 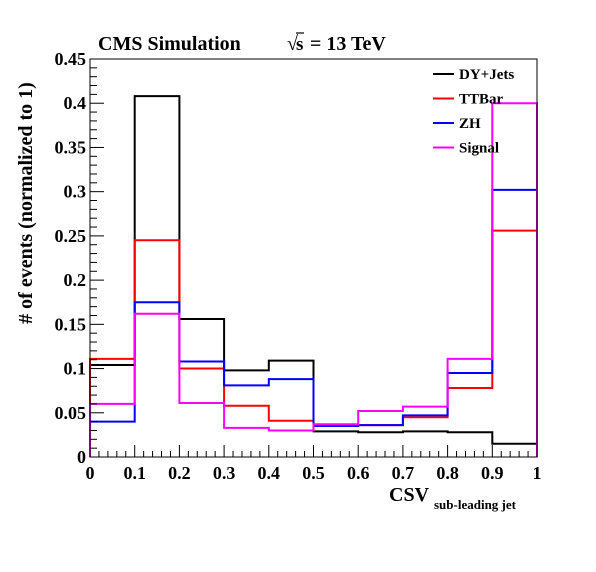 What do you see at coordinates (409, 495) in the screenshot?
I see `x-axis-label-main: CSV` at bounding box center [409, 495].